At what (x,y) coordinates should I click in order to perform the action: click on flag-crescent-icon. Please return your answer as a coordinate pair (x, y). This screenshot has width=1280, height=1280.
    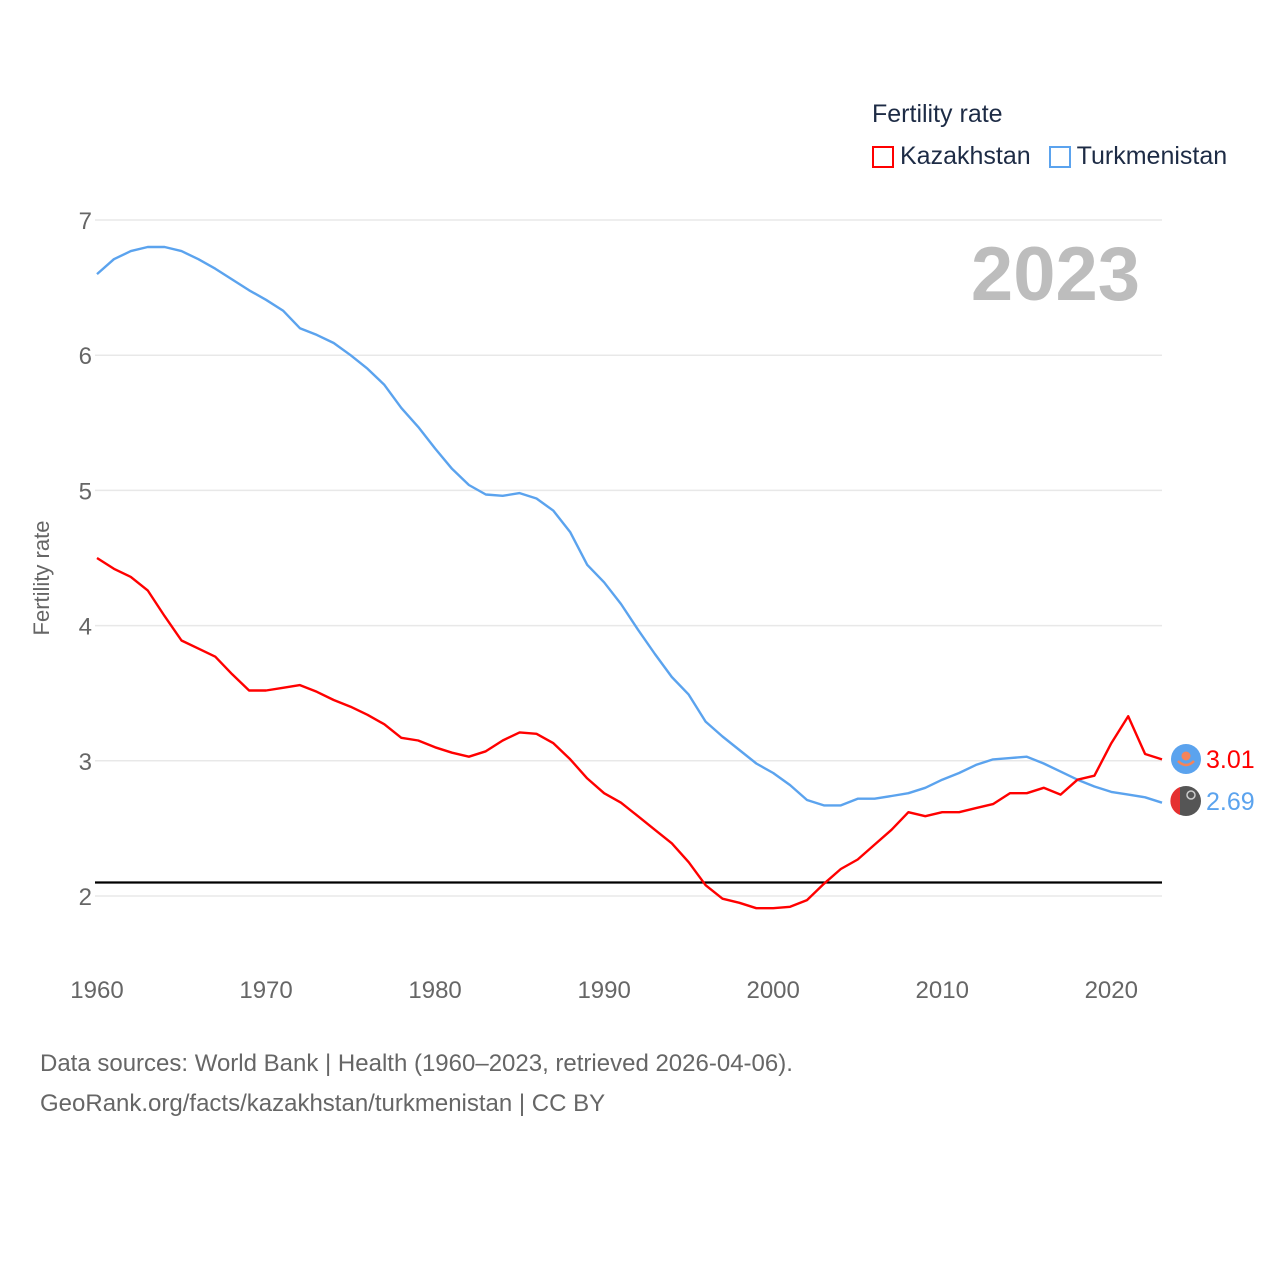
    Looking at the image, I should click on (1191, 795).